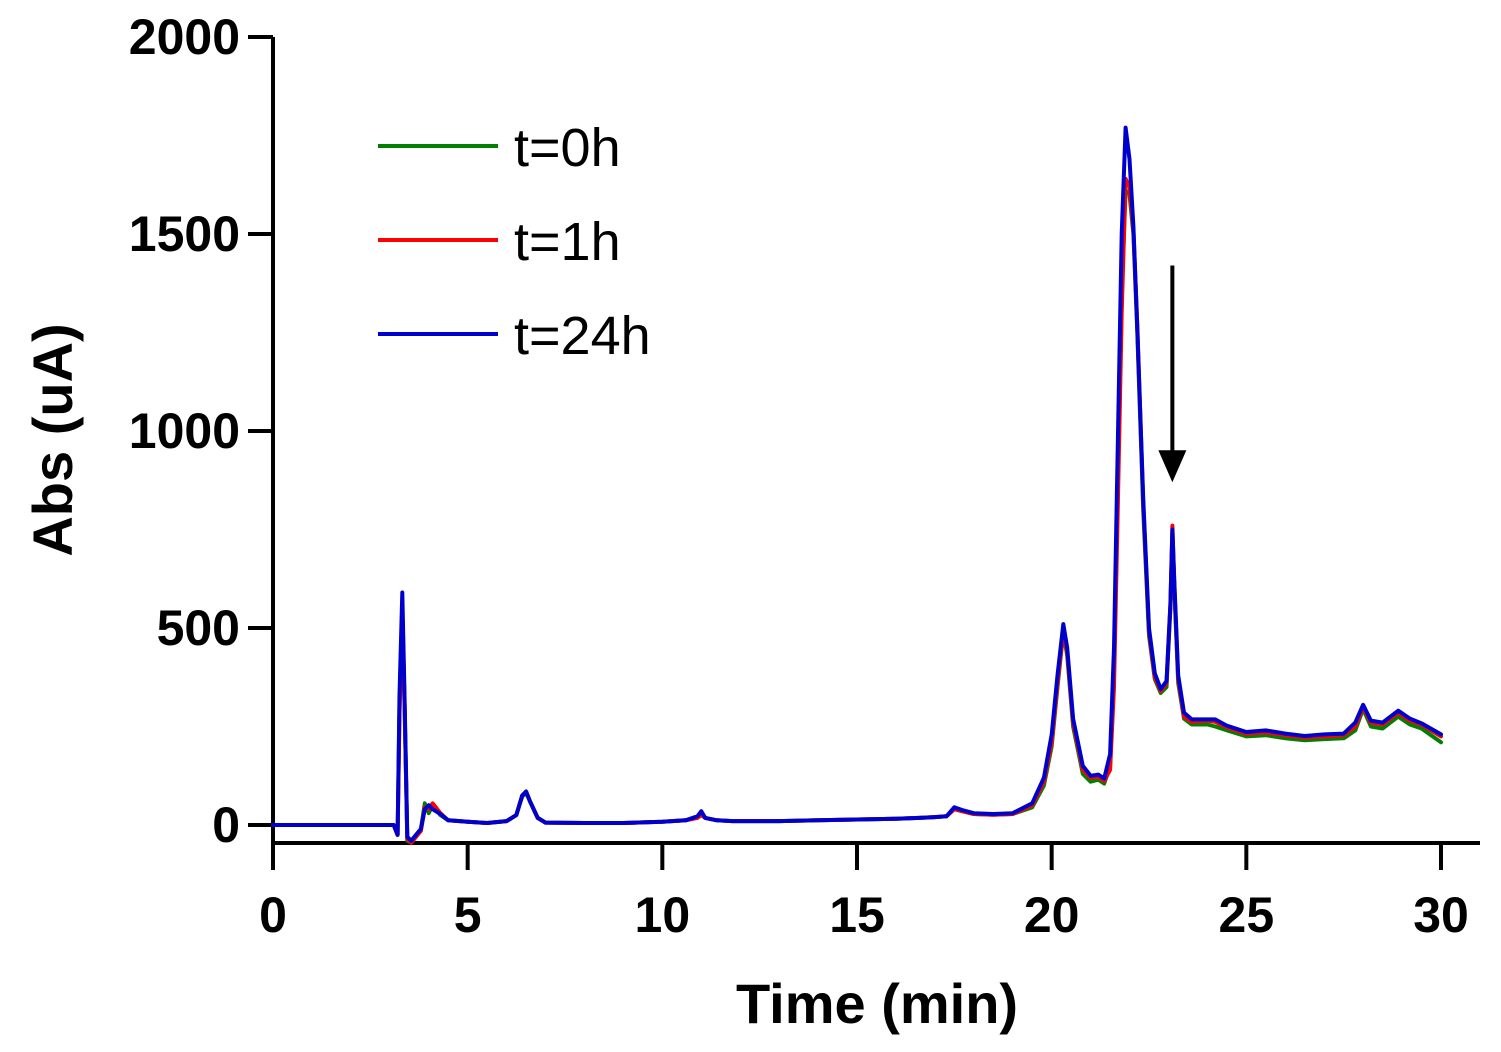 This screenshot has height=1052, width=1501. I want to click on x-tick-label: 25, so click(1247, 915).